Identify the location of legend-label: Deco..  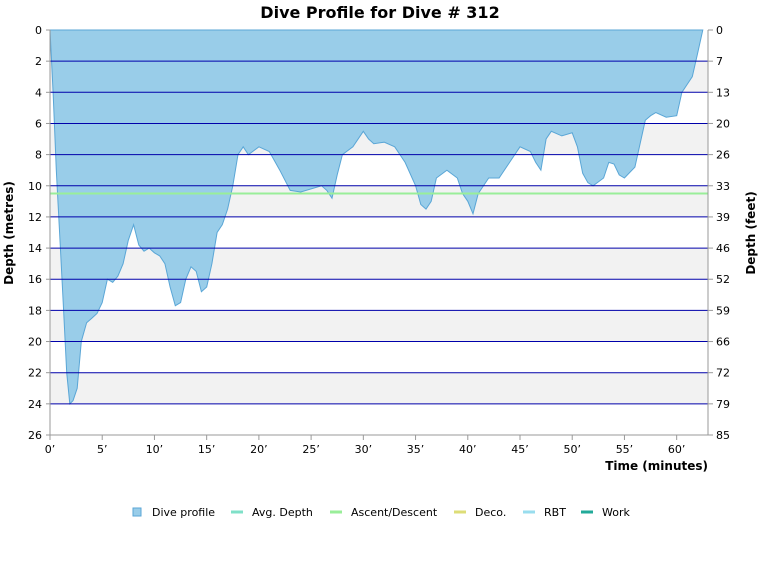
(490, 512).